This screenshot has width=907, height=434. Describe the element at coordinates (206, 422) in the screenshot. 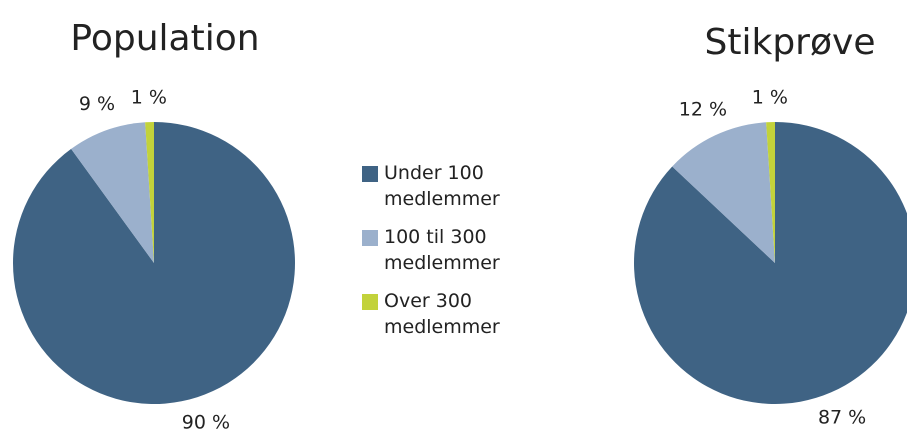

I see `data-label: 90 %` at that location.